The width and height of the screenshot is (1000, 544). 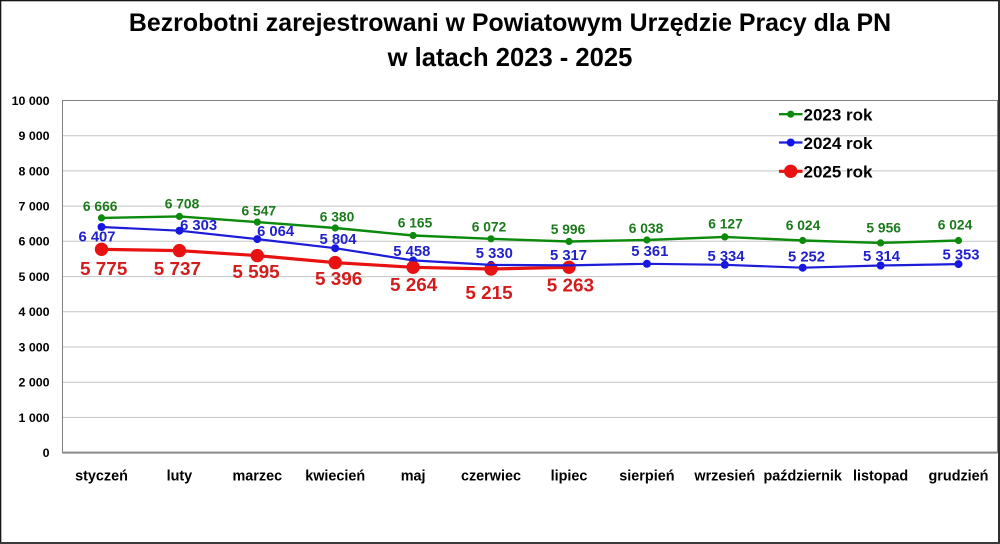 I want to click on svg-text: 10 000, so click(x=31, y=101).